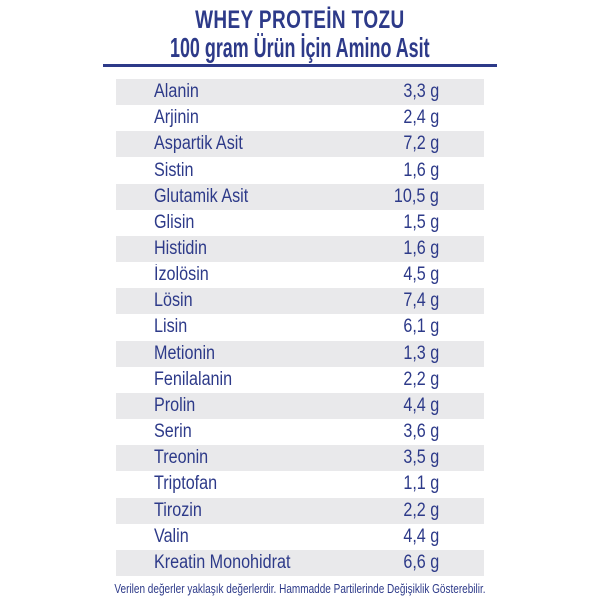 This screenshot has height=600, width=600. I want to click on amino-name: Prolin, so click(175, 405).